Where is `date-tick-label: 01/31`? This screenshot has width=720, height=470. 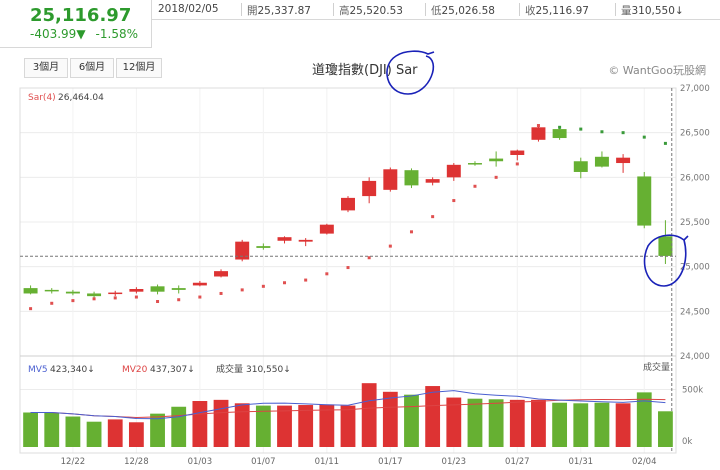
date-tick-label: 01/31 is located at coordinates (581, 462).